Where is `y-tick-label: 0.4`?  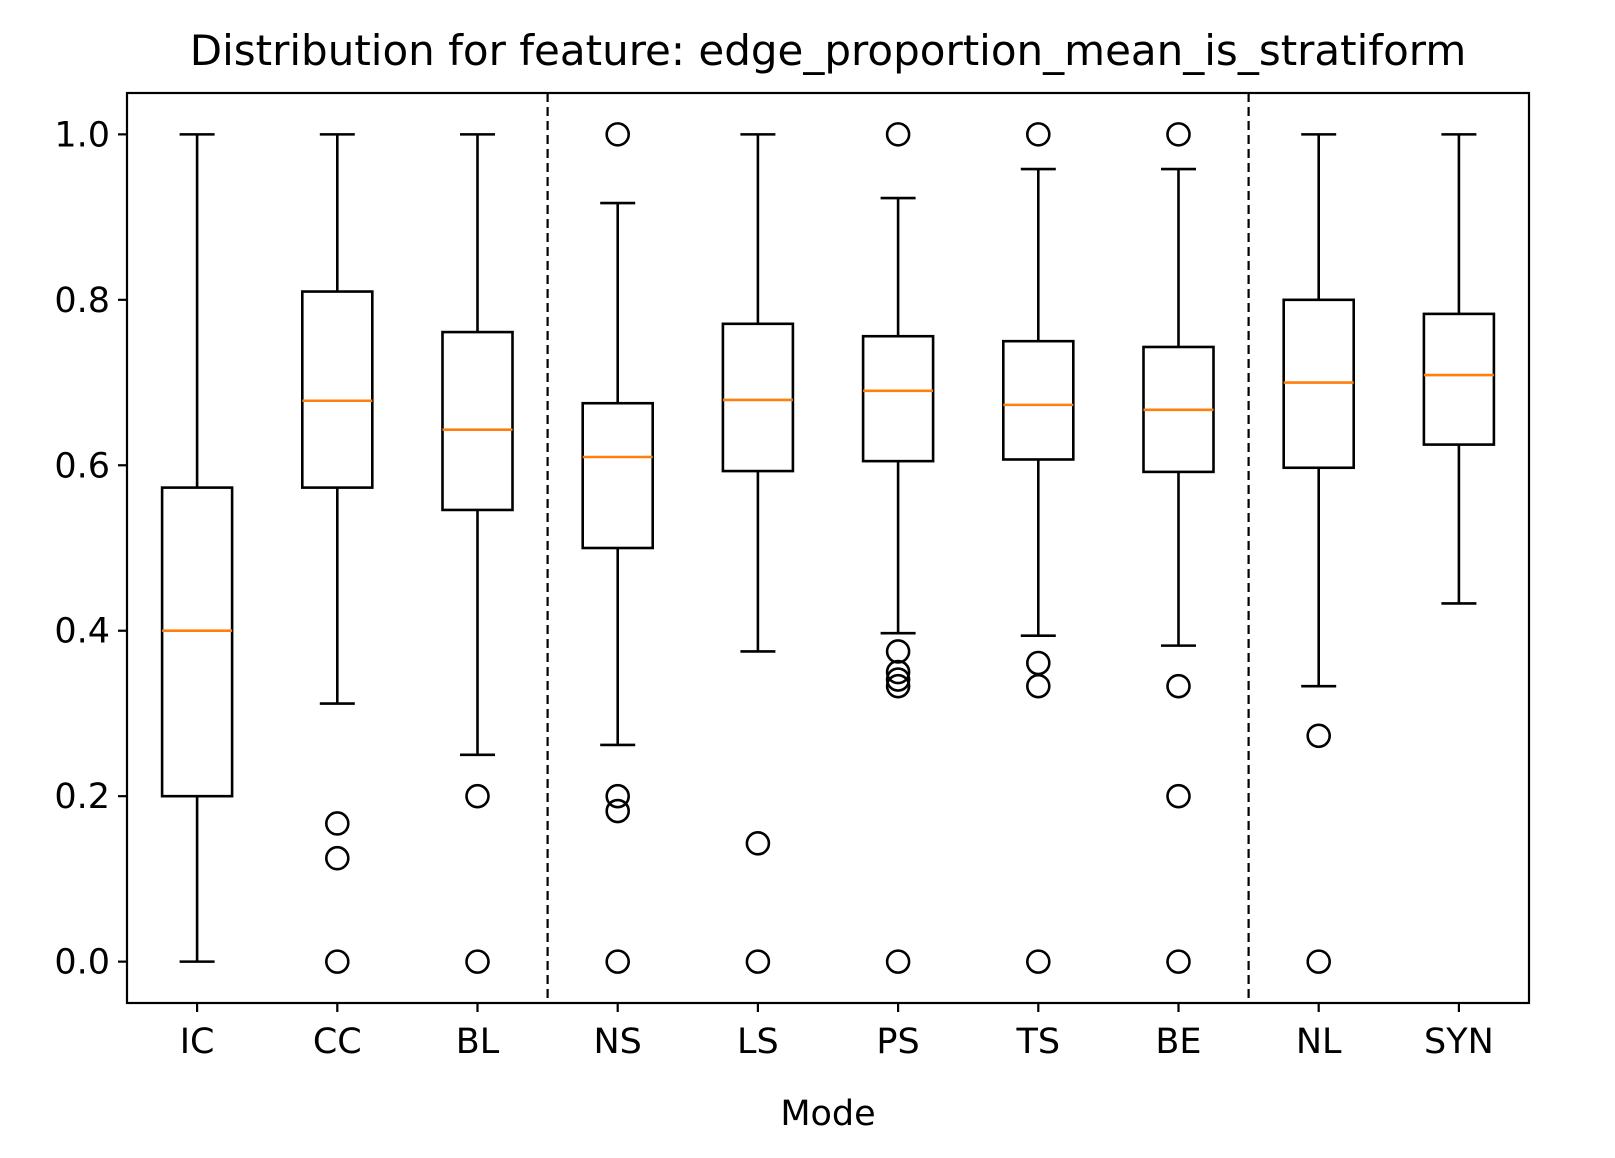
y-tick-label: 0.4 is located at coordinates (82, 632).